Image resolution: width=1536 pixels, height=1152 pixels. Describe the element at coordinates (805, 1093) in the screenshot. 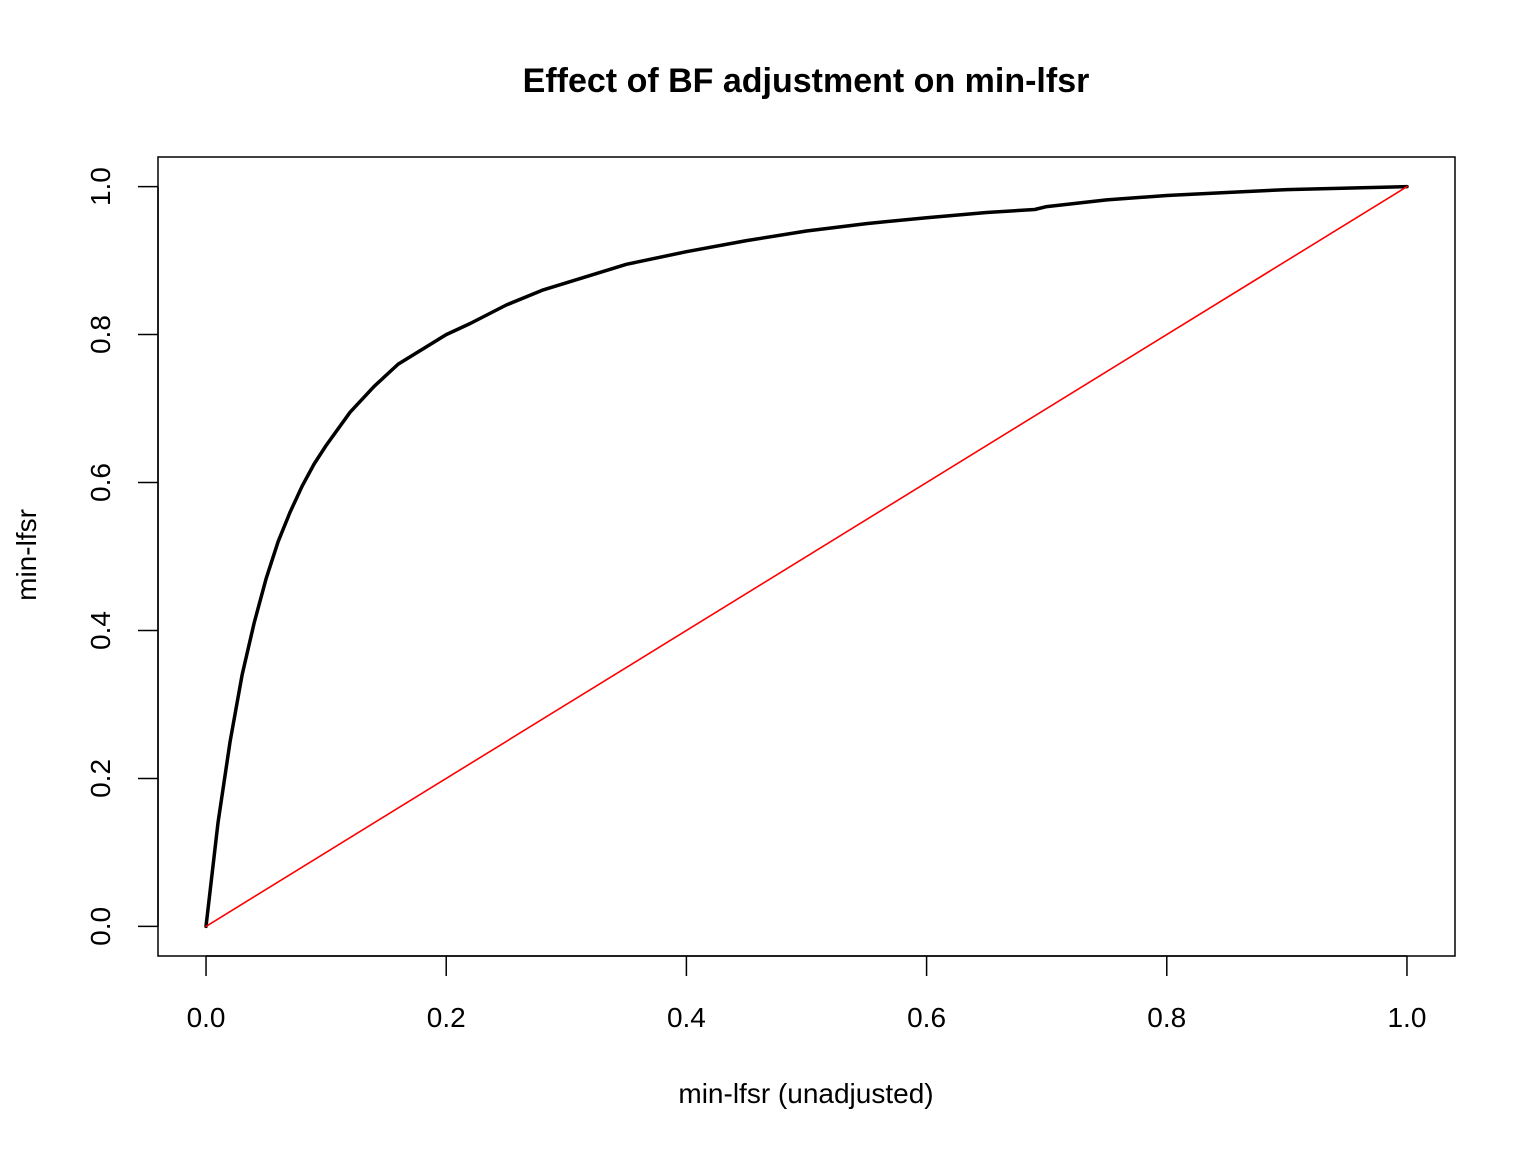

I see `x-axis-label: min-lfsr (unadjusted)` at that location.